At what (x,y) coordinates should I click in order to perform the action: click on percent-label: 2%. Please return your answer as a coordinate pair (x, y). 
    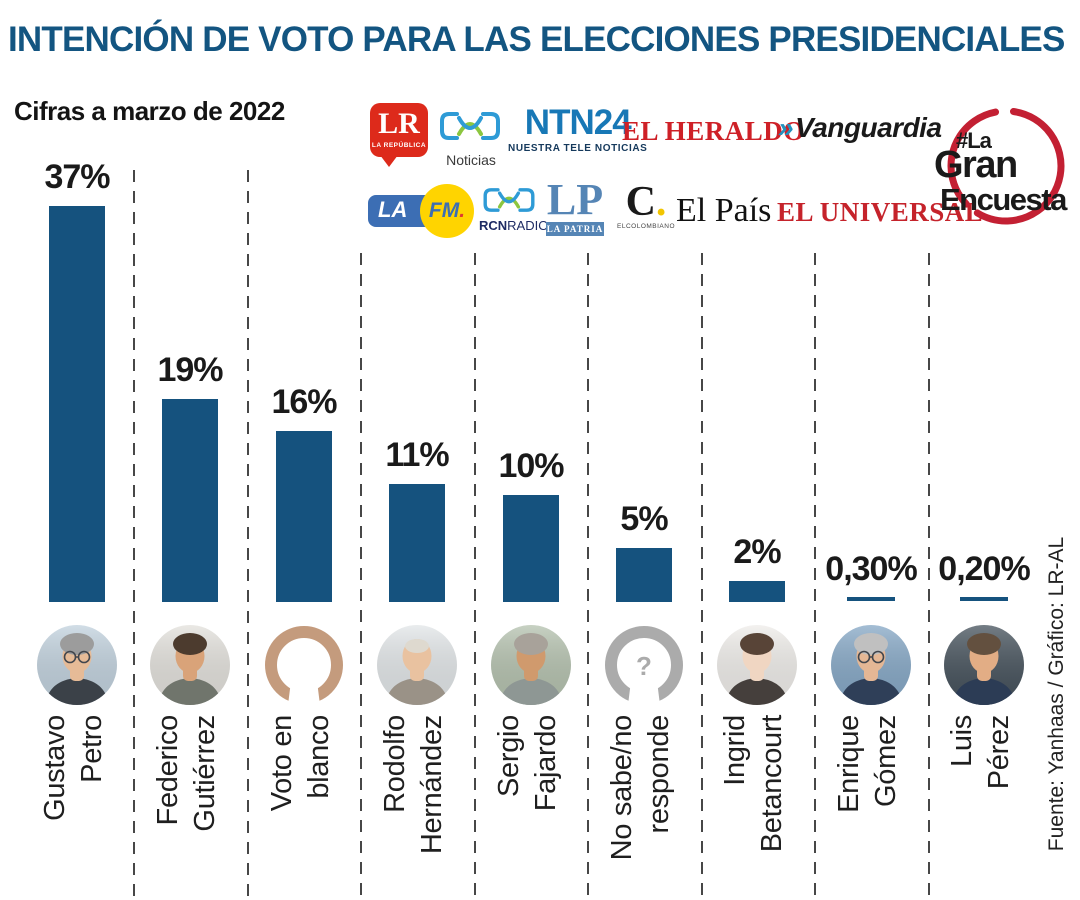
    Looking at the image, I should click on (757, 552).